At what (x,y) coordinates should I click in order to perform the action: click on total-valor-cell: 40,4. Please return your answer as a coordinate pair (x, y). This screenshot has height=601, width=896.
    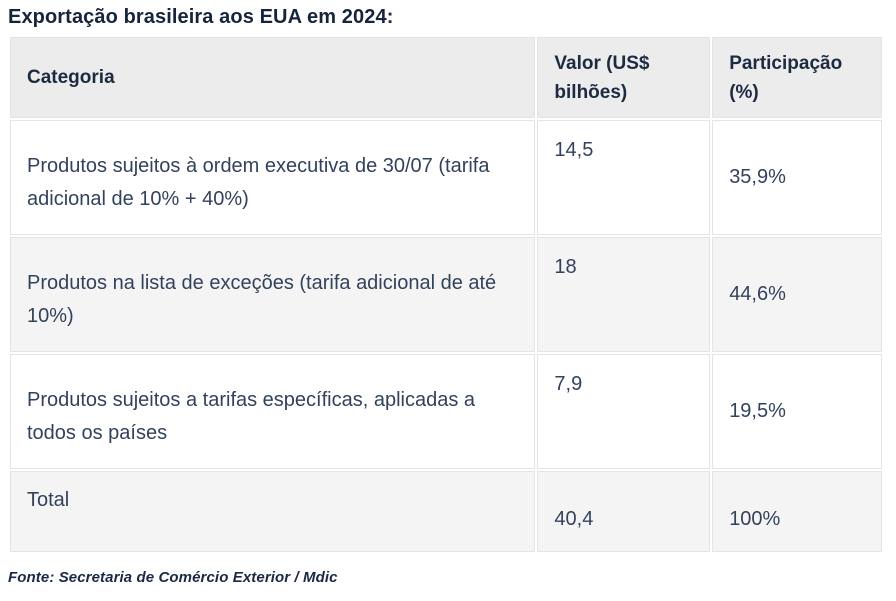
    Looking at the image, I should click on (624, 511).